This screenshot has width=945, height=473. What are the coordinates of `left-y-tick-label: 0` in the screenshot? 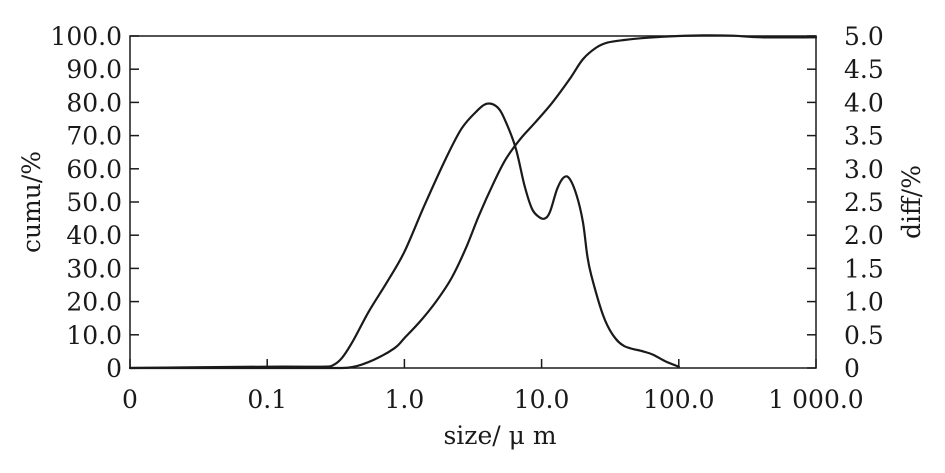 It's located at (114, 368).